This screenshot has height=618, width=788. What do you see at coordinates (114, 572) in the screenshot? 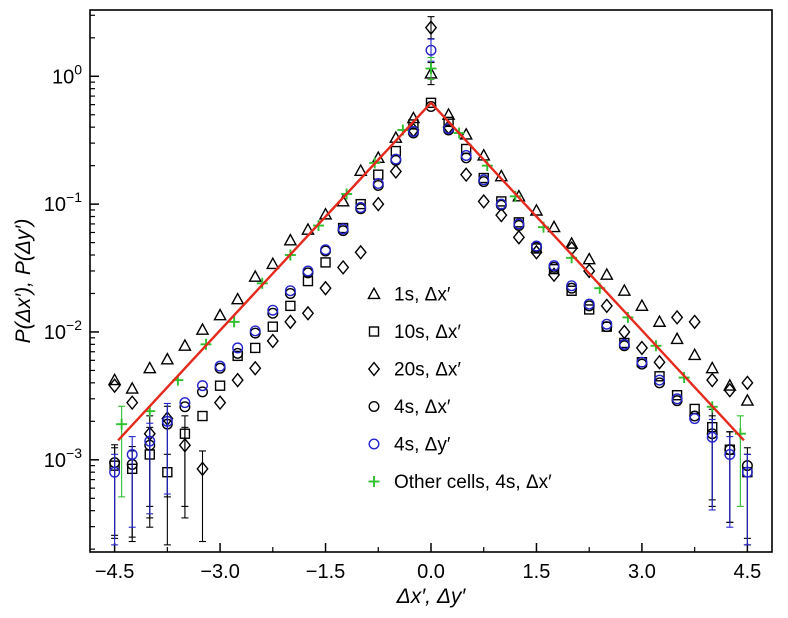
I see `x-tick-label: −4.5` at bounding box center [114, 572].